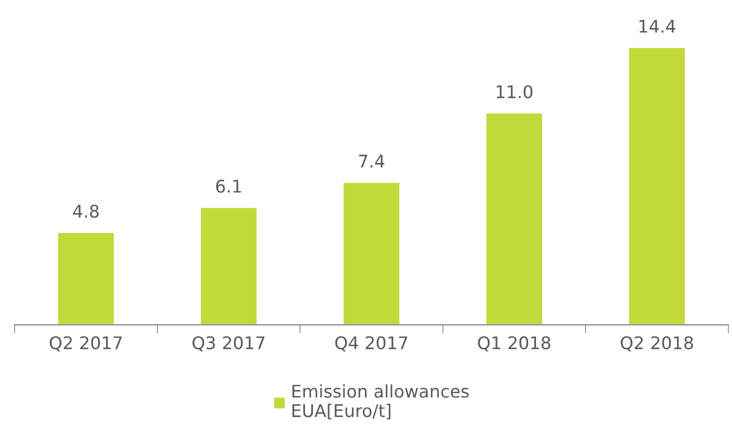  What do you see at coordinates (86, 344) in the screenshot?
I see `x-tick-label: Q2 2017` at bounding box center [86, 344].